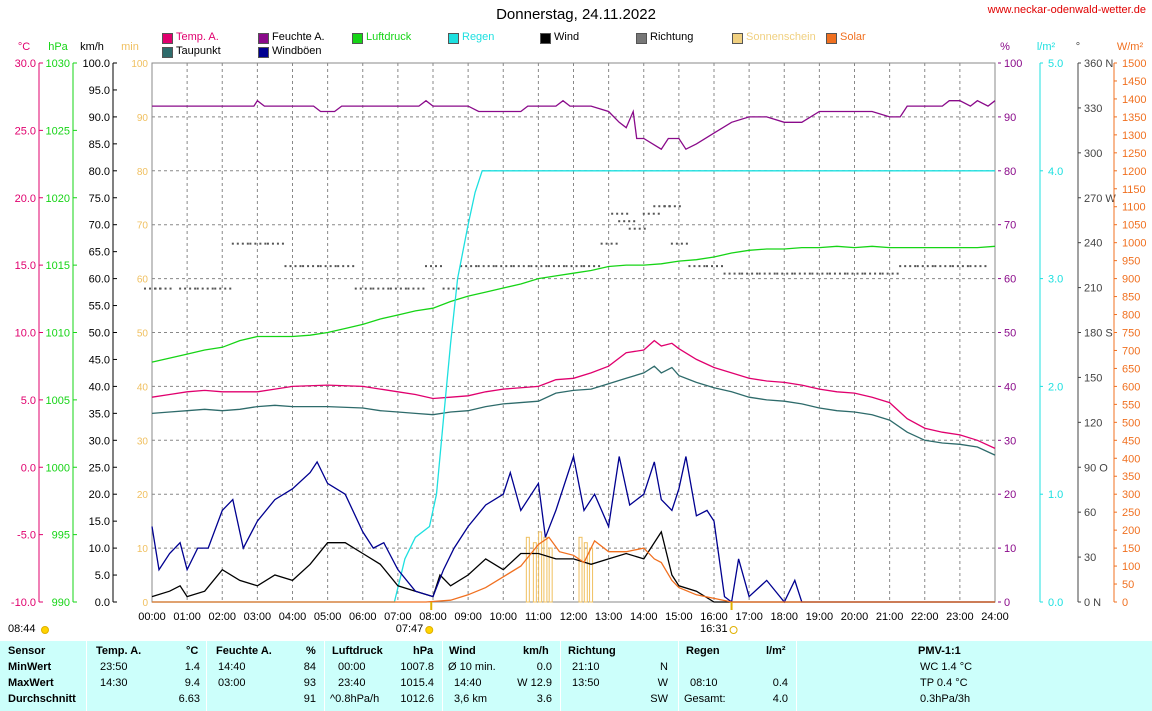 Image resolution: width=1152 pixels, height=711 pixels. Describe the element at coordinates (28, 468) in the screenshot. I see `axis-label-temp: 0.0` at that location.